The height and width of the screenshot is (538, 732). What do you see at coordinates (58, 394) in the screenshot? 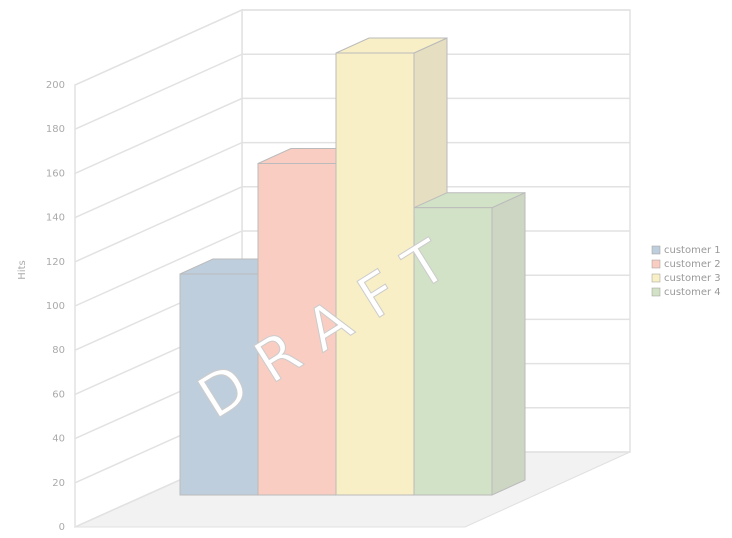
I see `y-tick-label: 60` at bounding box center [58, 394].